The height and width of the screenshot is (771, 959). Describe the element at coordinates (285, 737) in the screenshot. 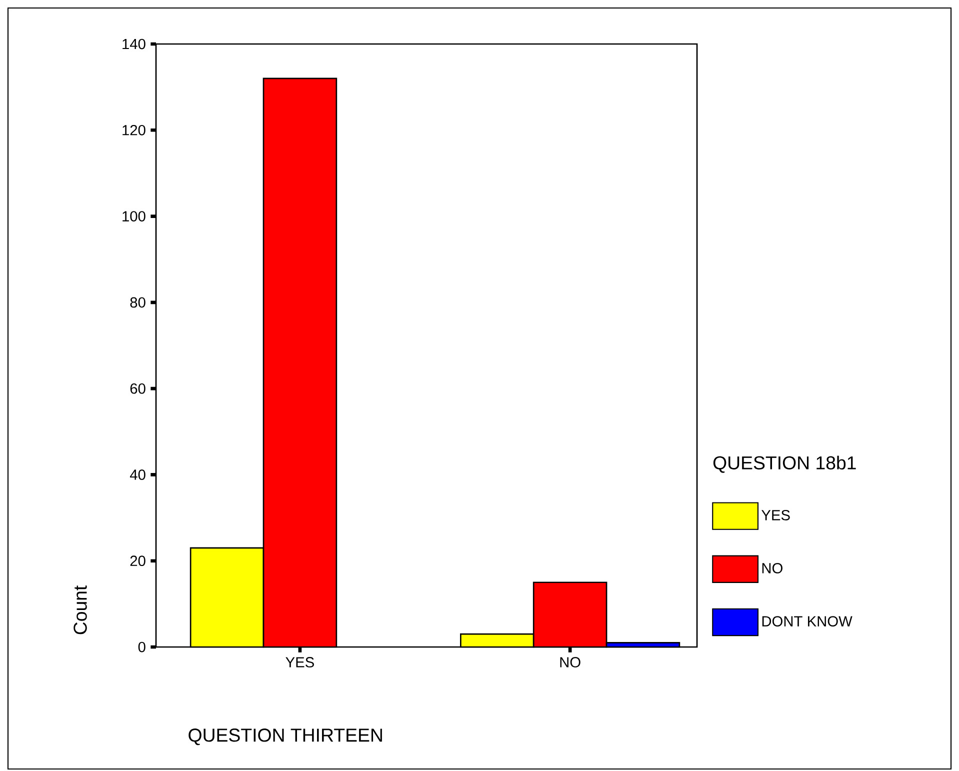

I see `x-axis-title: QUESTION THIRTEEN` at that location.